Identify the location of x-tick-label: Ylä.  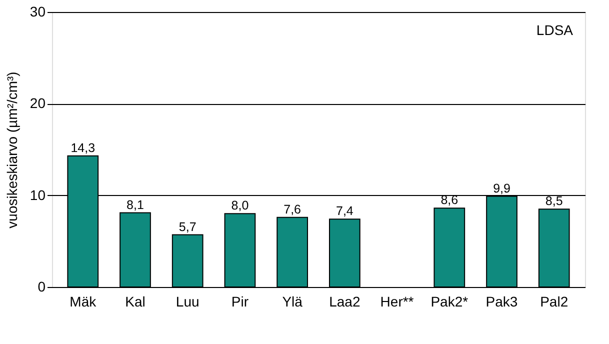
(292, 302).